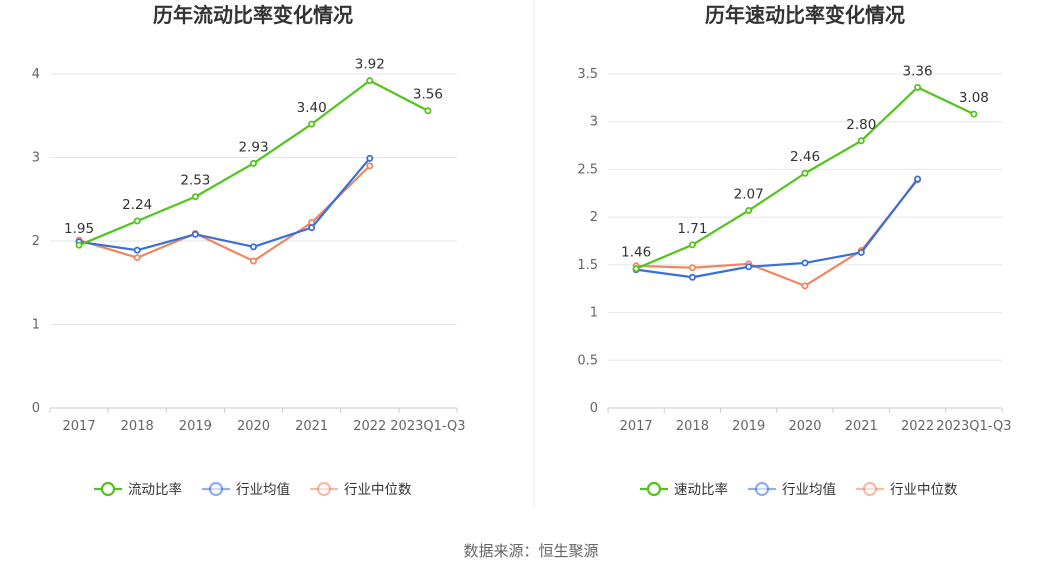  Describe the element at coordinates (312, 108) in the screenshot. I see `data-label: 3.40` at that location.